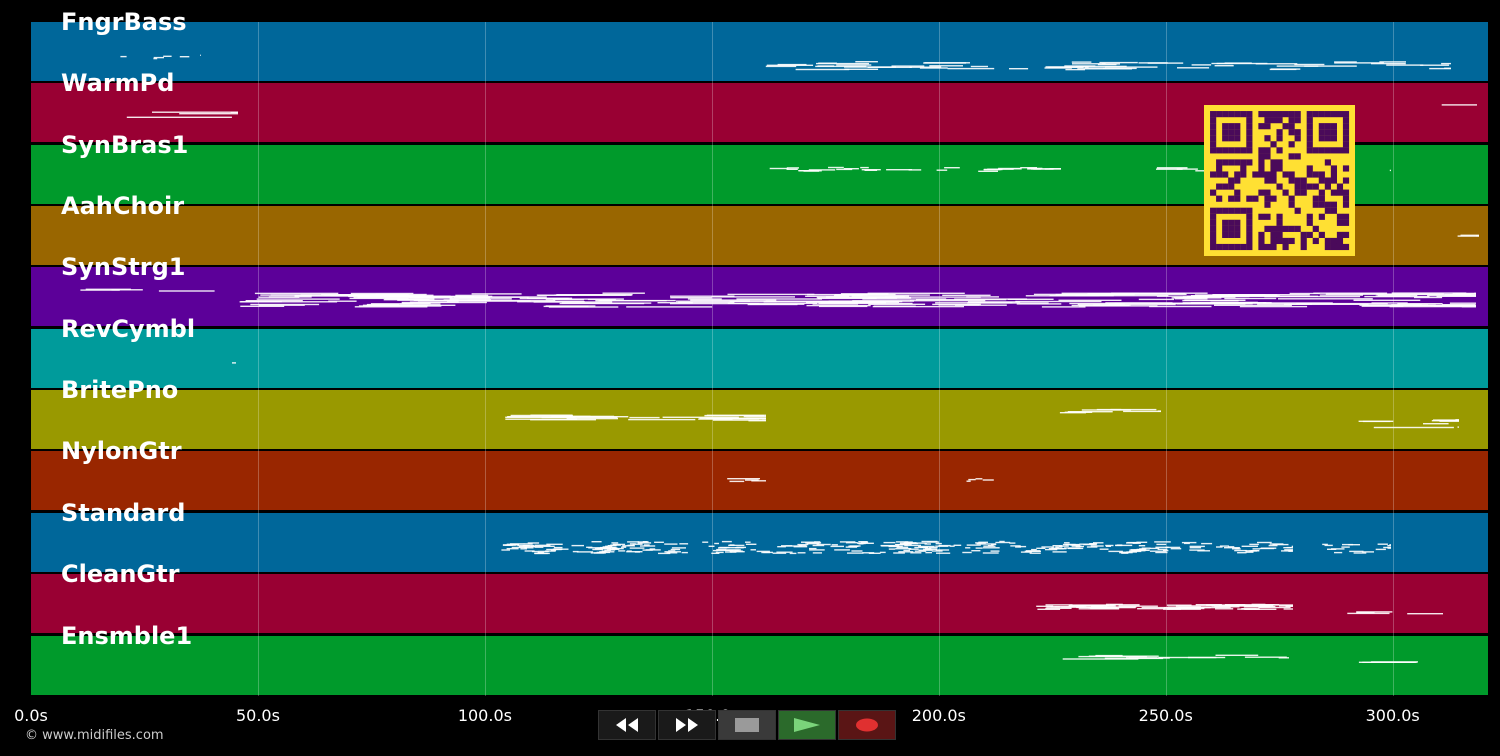  I want to click on track-label: BritePno, so click(120, 390).